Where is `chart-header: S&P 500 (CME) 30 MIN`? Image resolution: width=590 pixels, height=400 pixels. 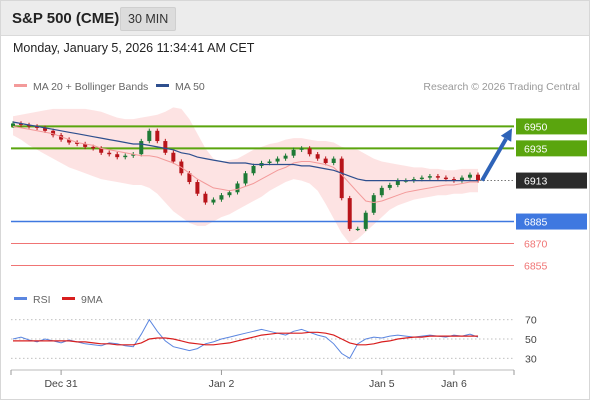
chart-header: S&P 500 (CME) 30 MIN is located at coordinates (295, 18).